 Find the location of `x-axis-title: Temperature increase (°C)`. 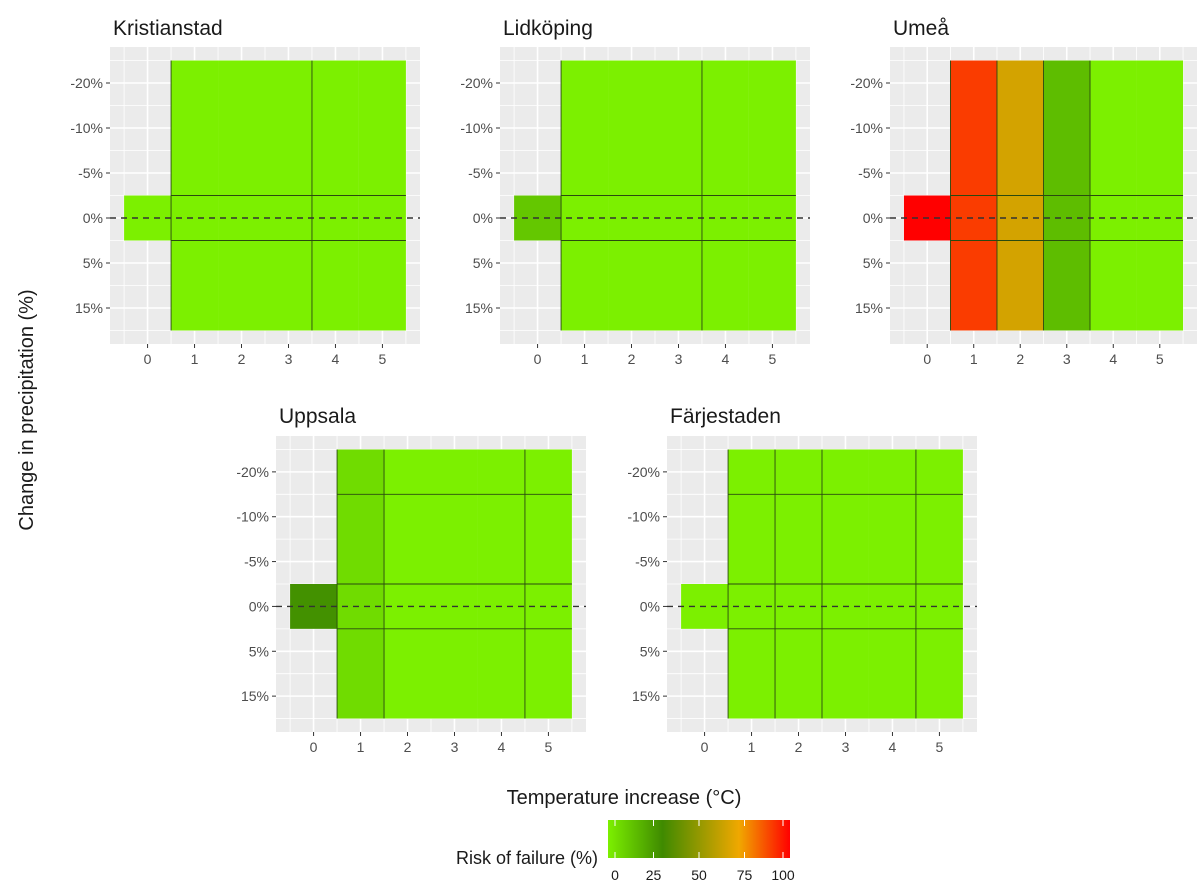

x-axis-title: Temperature increase (°C) is located at coordinates (624, 798).